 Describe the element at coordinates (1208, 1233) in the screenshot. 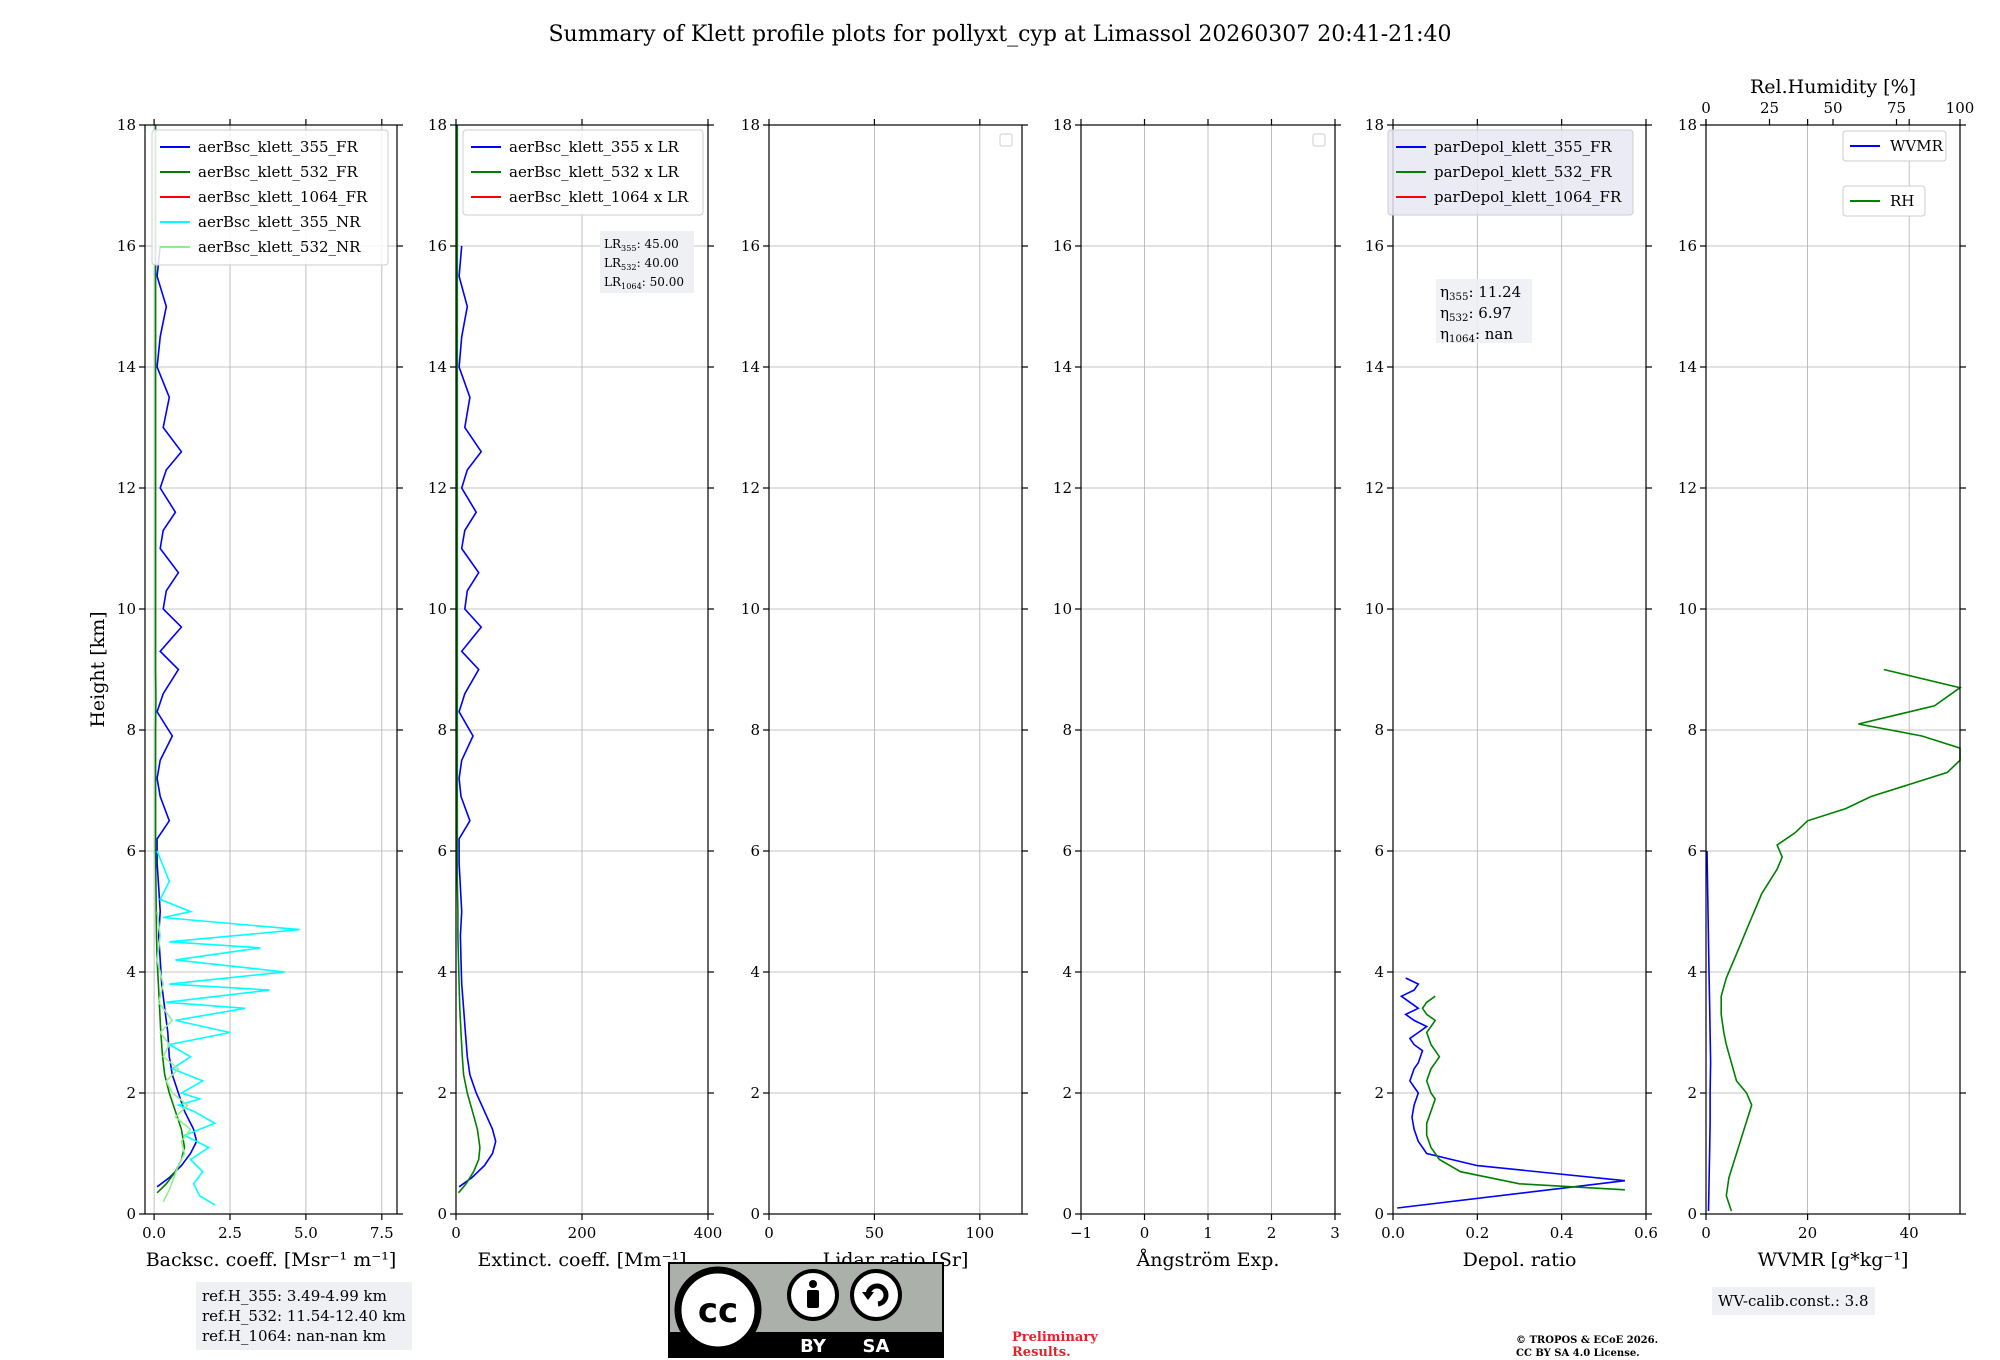

I see `x-tick-label: 1` at that location.